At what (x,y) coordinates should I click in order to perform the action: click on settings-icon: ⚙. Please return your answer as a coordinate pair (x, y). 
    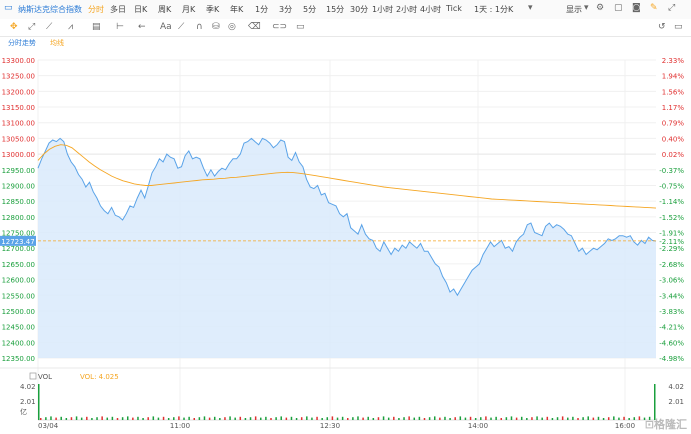
    Looking at the image, I should click on (600, 8).